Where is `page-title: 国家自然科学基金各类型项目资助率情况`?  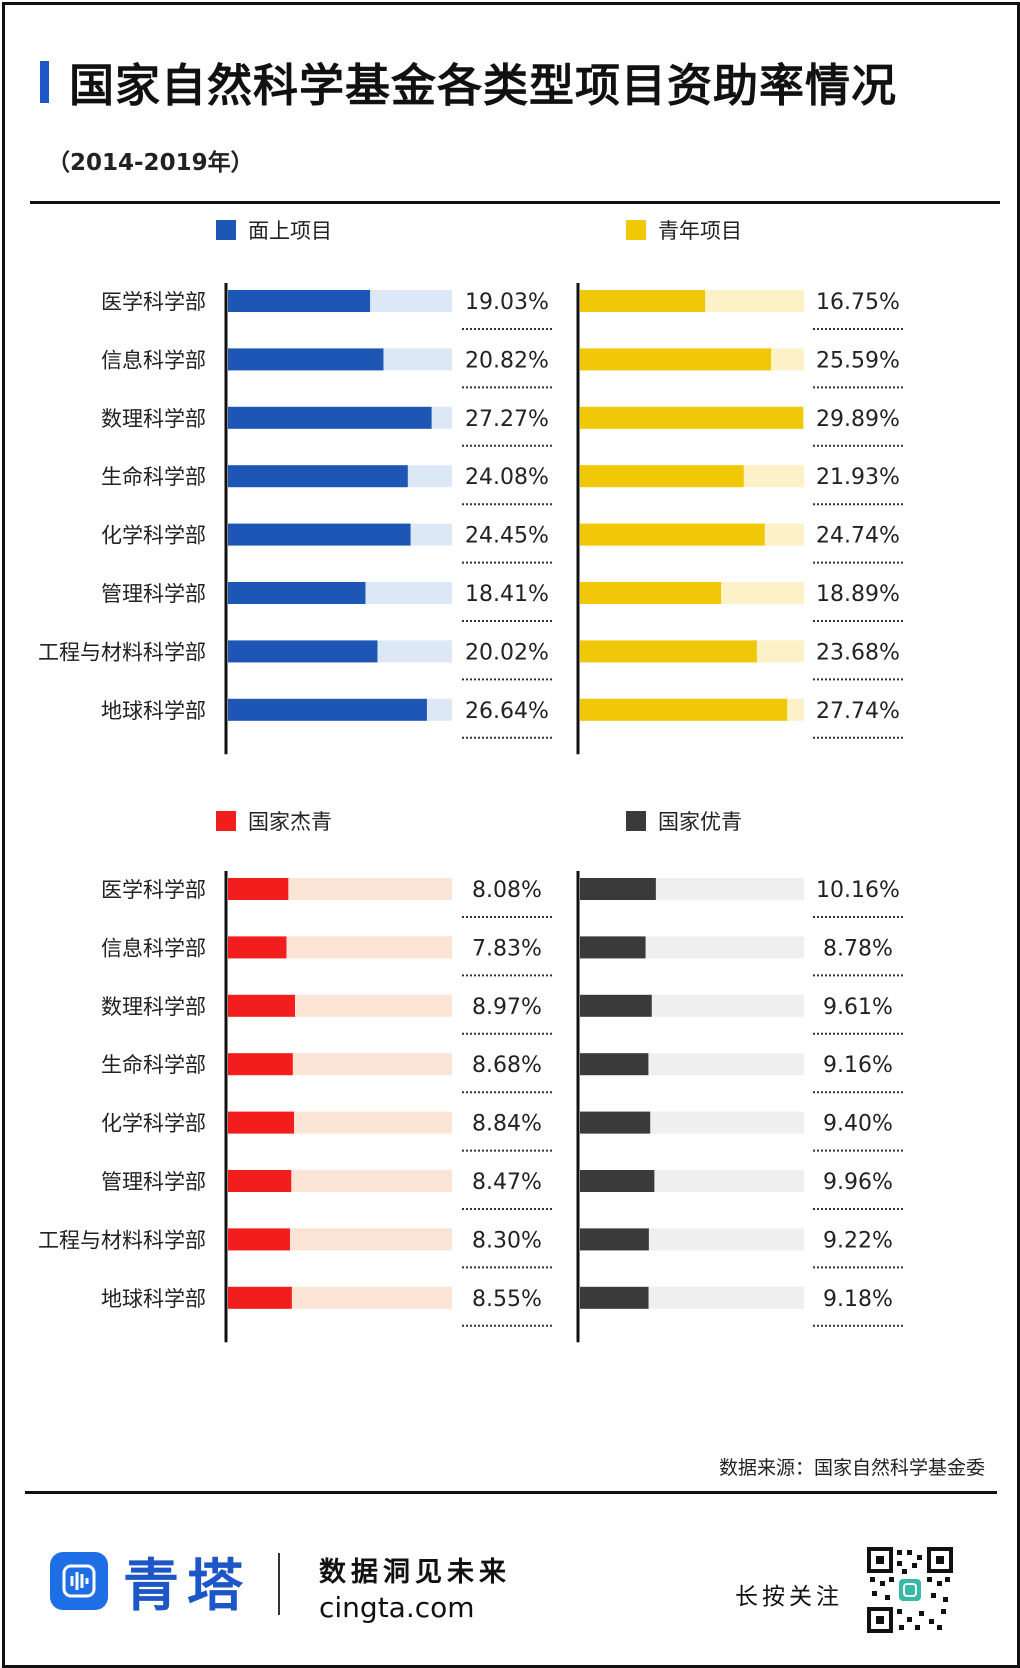 page-title: 国家自然科学基金各类型项目资助率情况 is located at coordinates (483, 85).